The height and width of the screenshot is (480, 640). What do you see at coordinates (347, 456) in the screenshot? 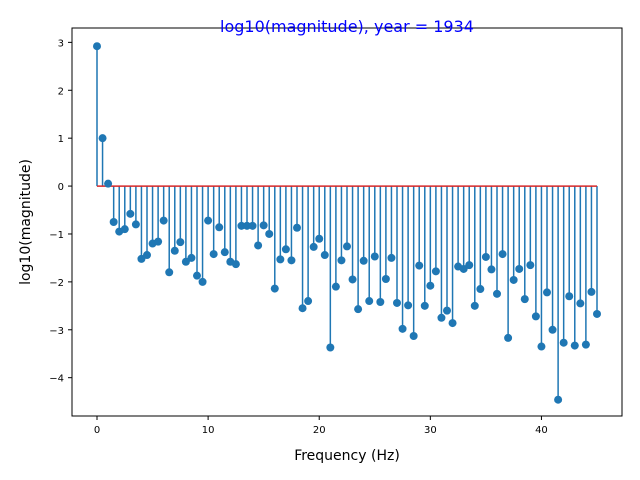
I see `x-axis-label: Frequency (Hz)` at bounding box center [347, 456].